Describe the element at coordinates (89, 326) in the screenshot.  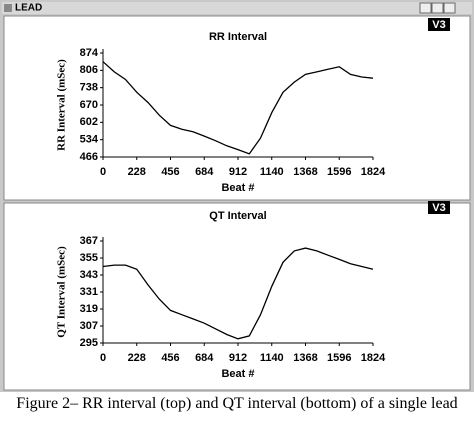
I see `y-tick-label: 307` at that location.